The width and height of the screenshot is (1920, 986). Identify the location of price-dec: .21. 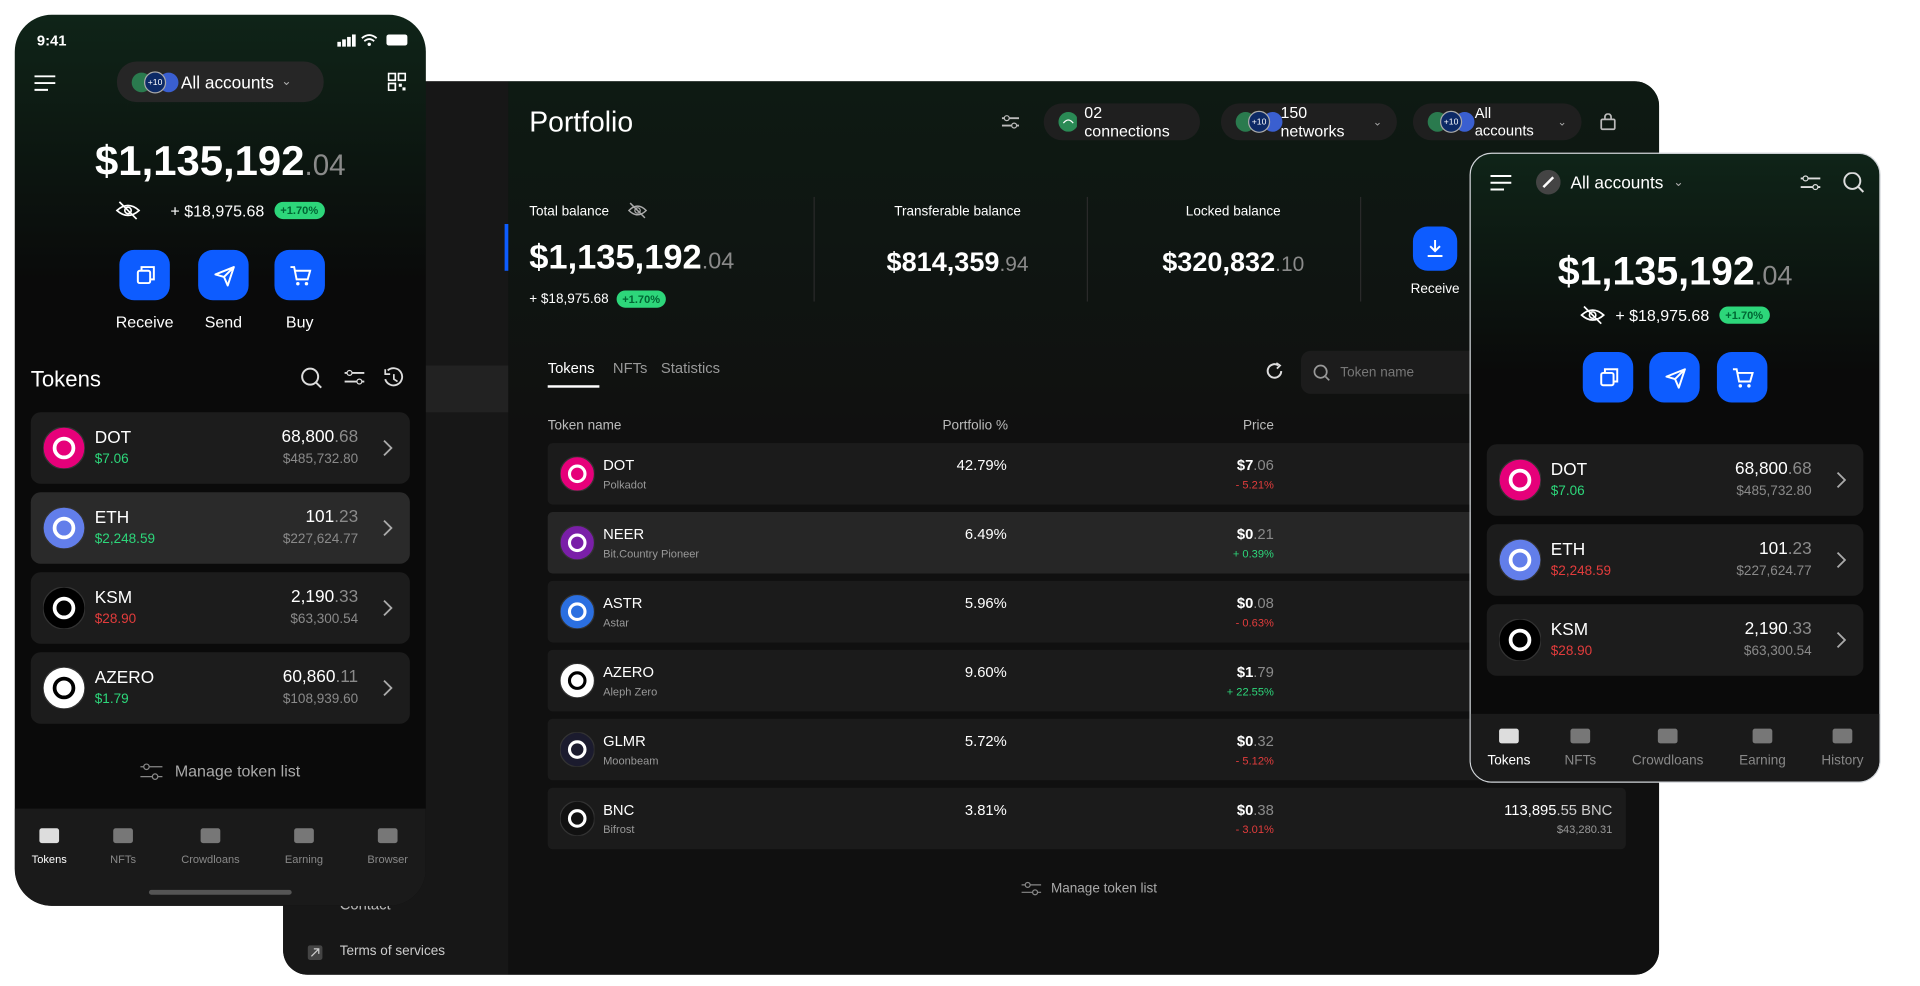
(1263, 534).